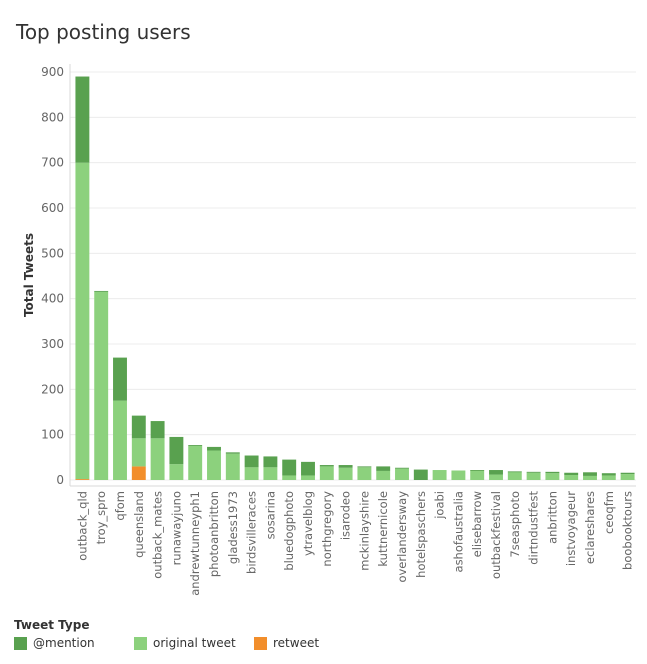 This screenshot has width=647, height=664. What do you see at coordinates (120, 506) in the screenshot?
I see `x-tick-label: qfom` at bounding box center [120, 506].